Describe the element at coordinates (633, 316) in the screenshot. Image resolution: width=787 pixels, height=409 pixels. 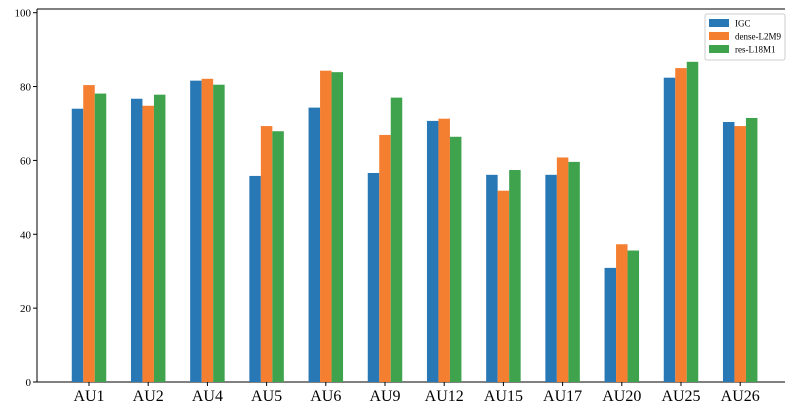
I see `bar-au20-res-l18m1` at that location.